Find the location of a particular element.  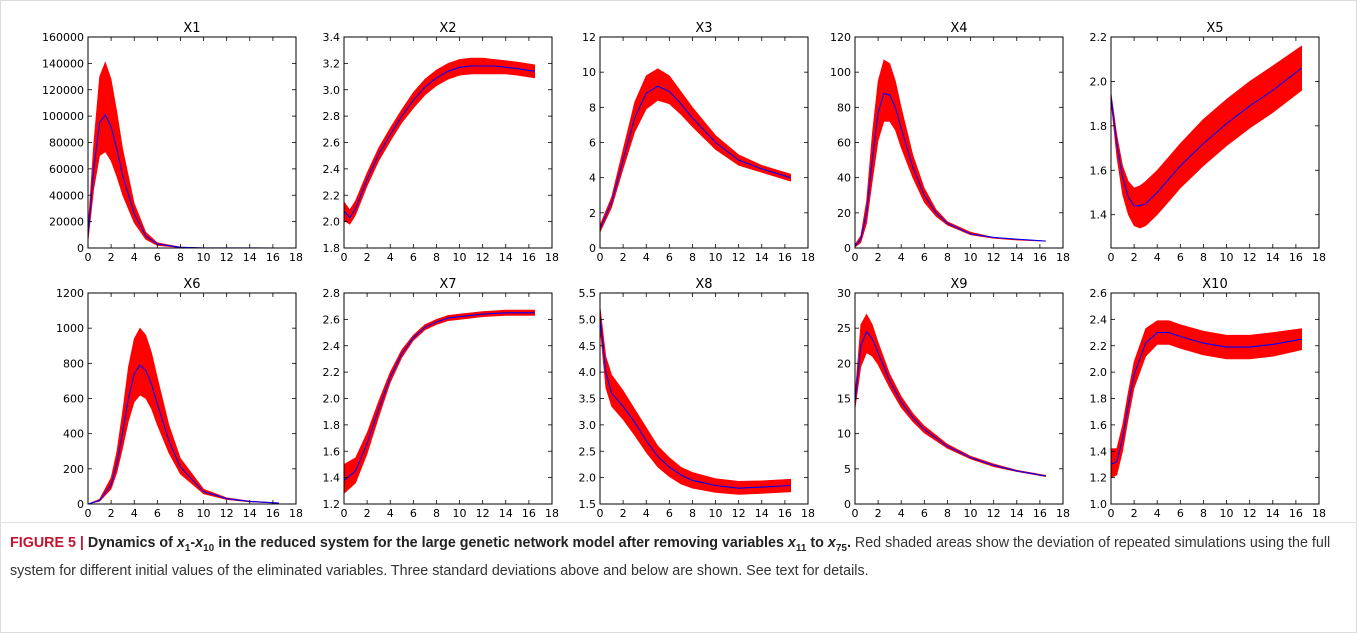

y-tick-label: 60 is located at coordinates (844, 143).